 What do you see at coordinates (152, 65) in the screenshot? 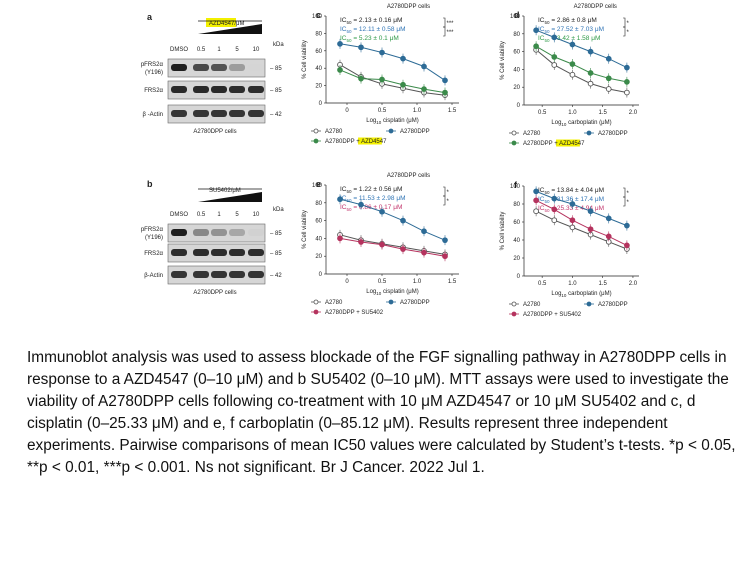
I see `row-label: pFRS2α` at bounding box center [152, 65].